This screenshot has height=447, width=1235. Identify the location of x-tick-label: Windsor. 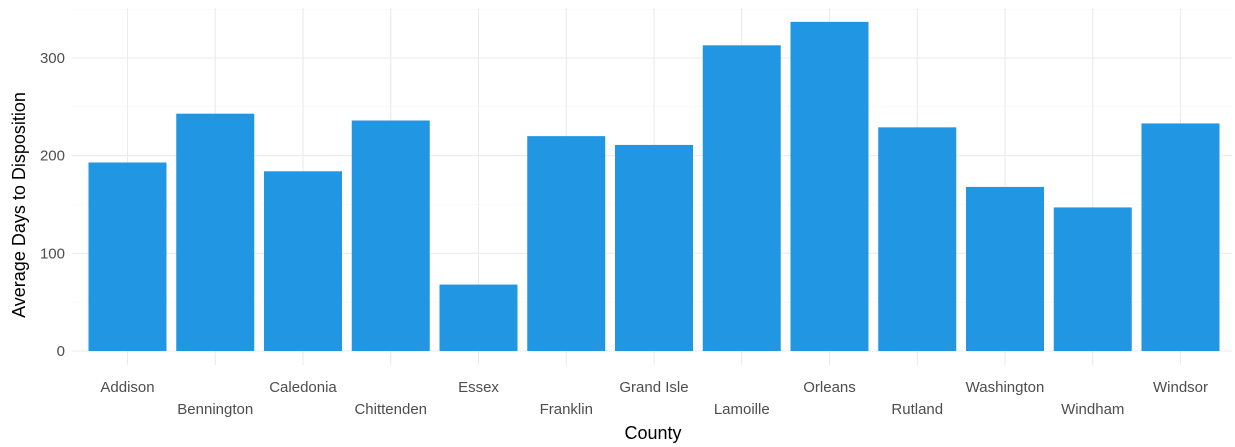
(1180, 387).